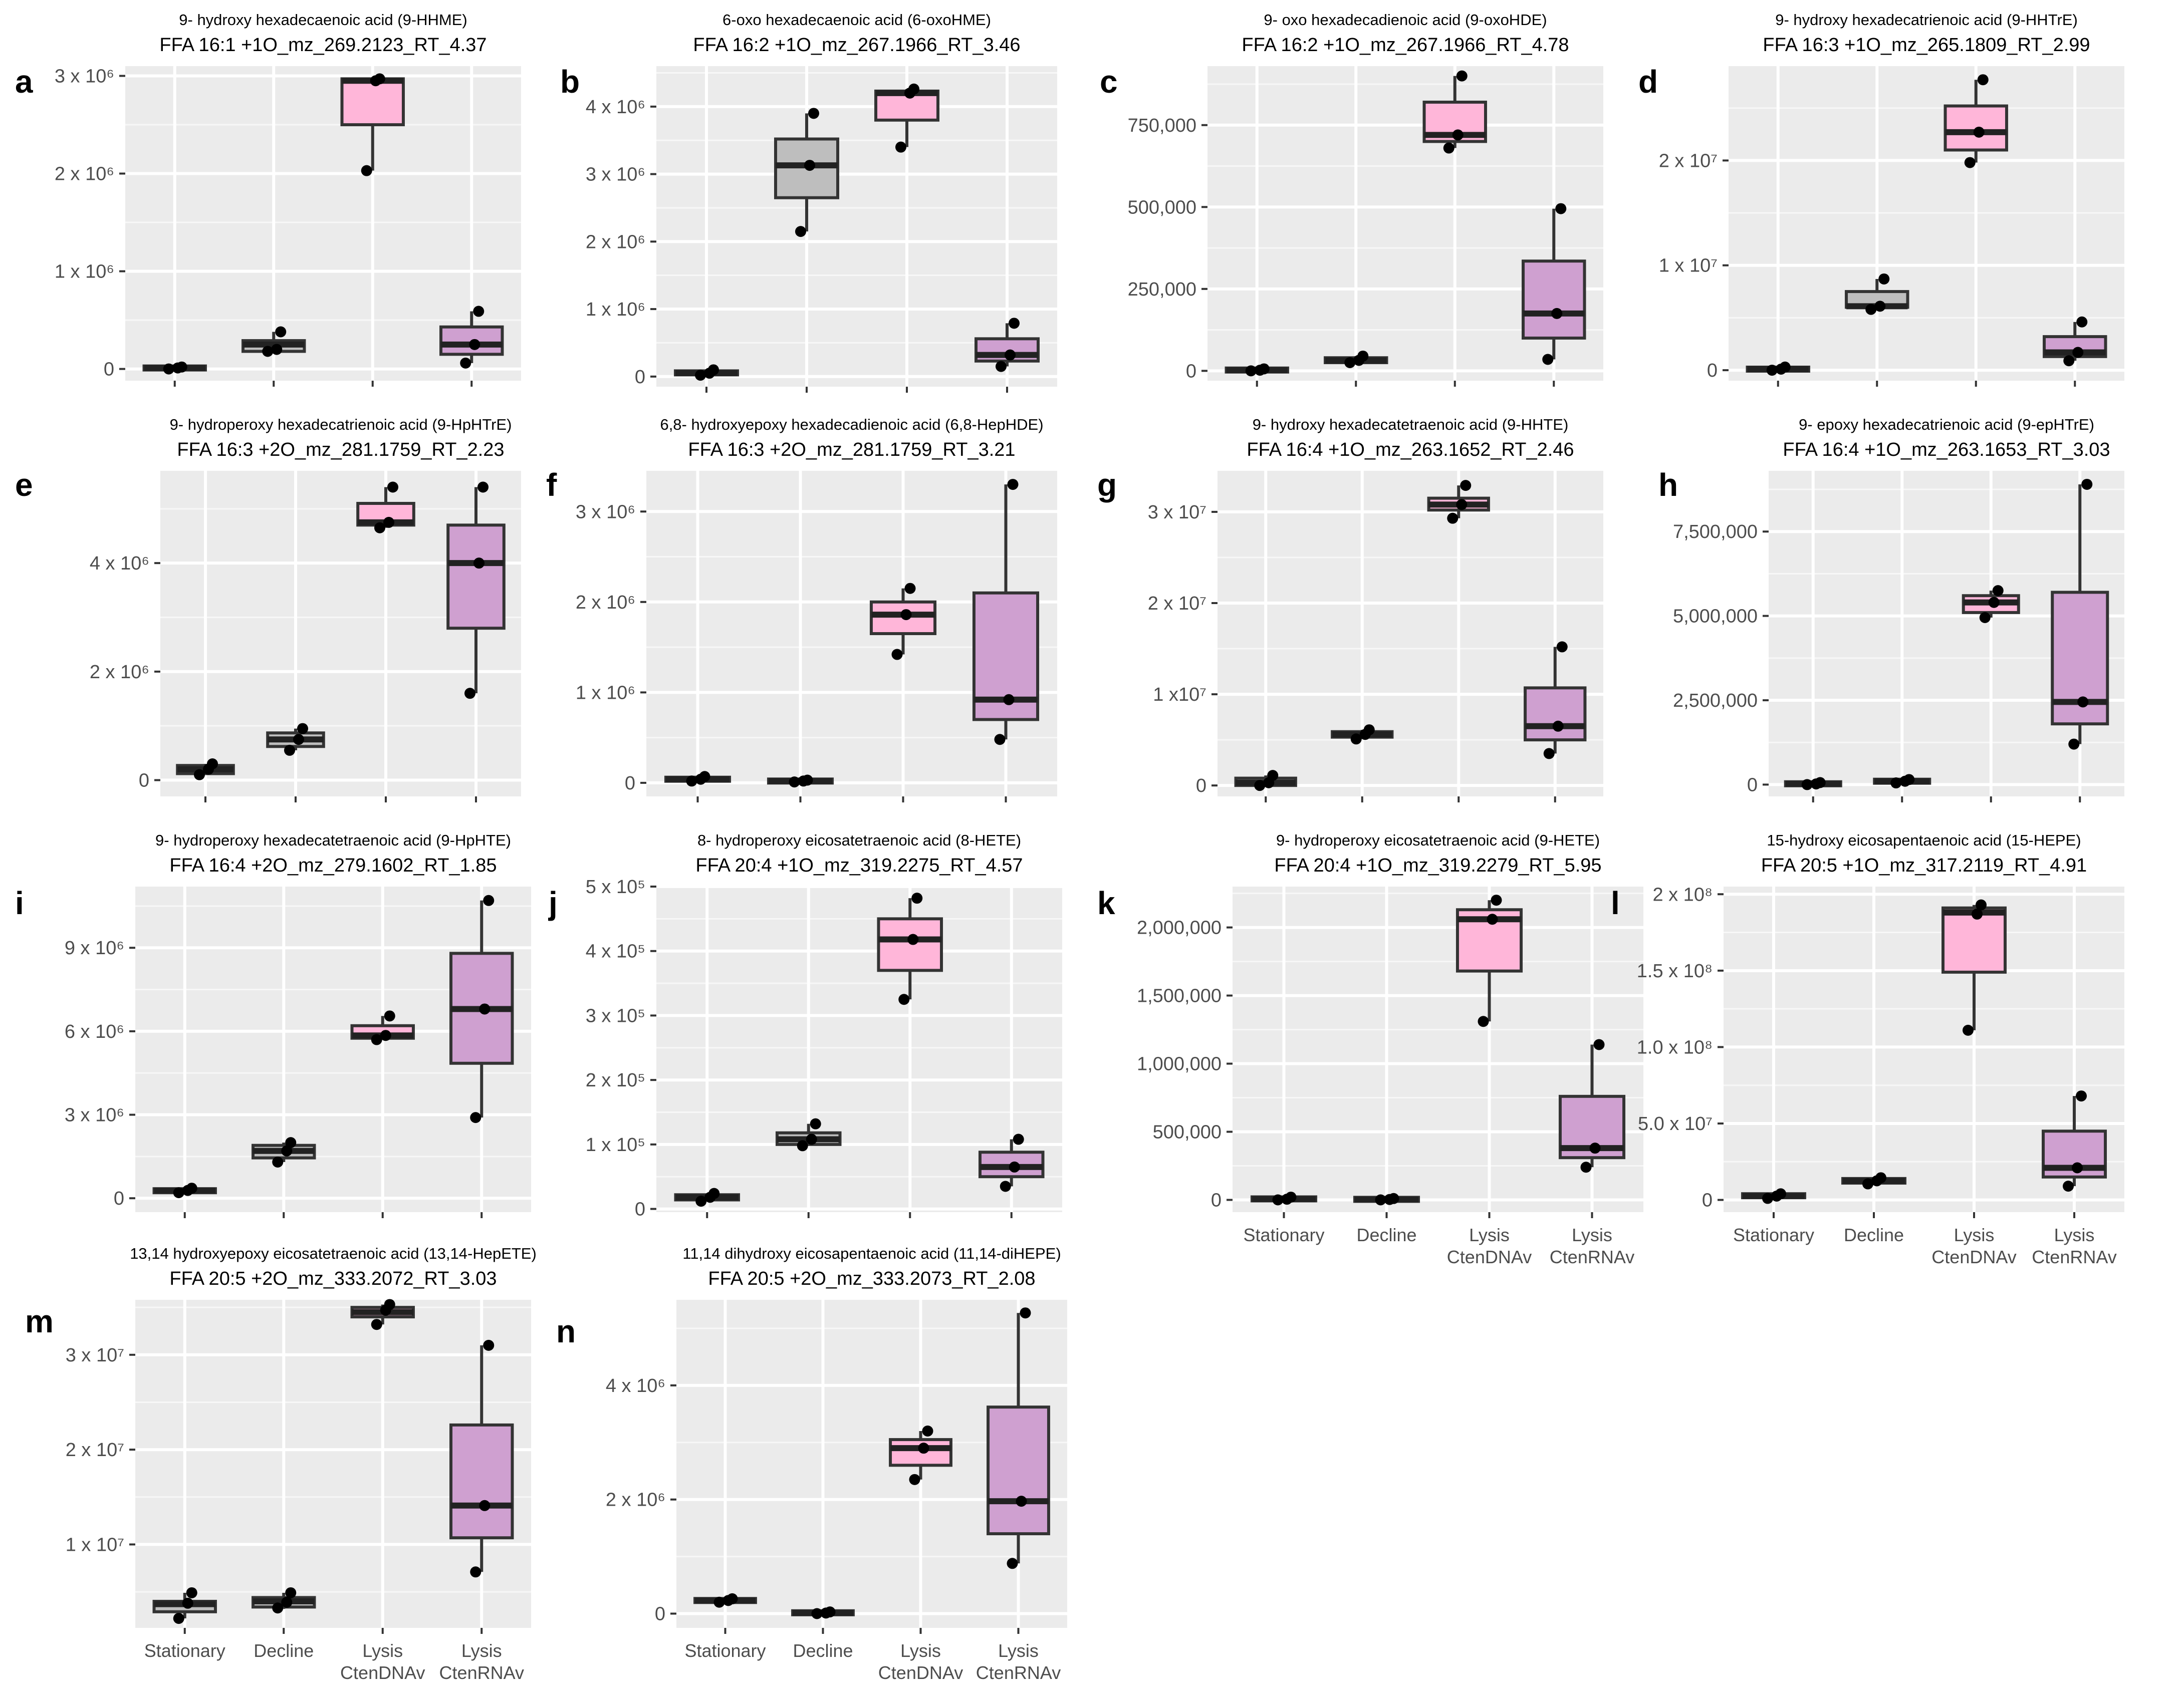 The width and height of the screenshot is (2184, 1693). Describe the element at coordinates (871, 1278) in the screenshot. I see `panel-subtitle: FFA 20:5 +2O_mz_333.2073_RT_2.08` at that location.